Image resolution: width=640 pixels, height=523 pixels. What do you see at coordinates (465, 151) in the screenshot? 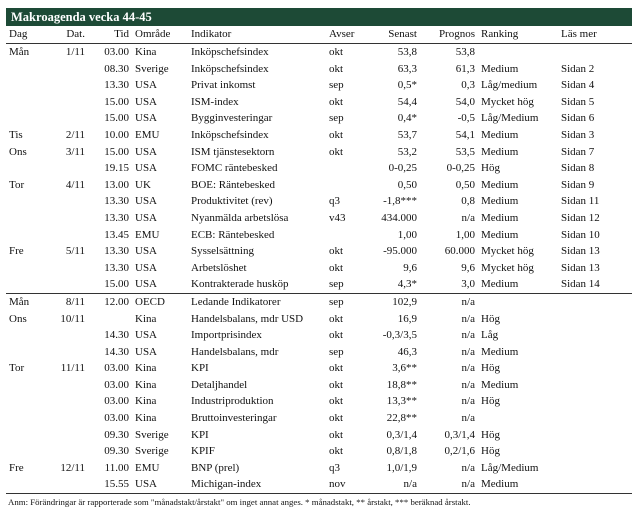
I see `table-cell: 53,5` at bounding box center [465, 151].